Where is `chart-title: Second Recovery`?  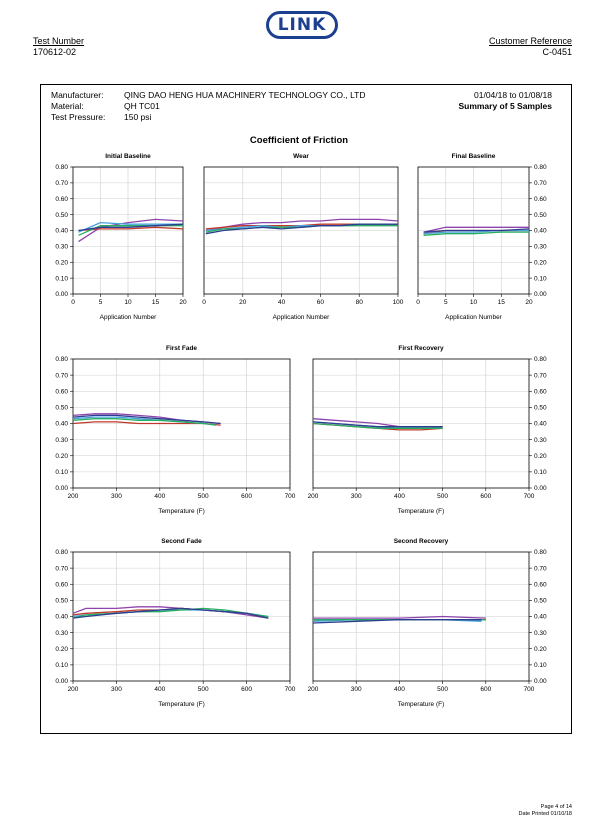
chart-title: Second Recovery is located at coordinates (421, 541).